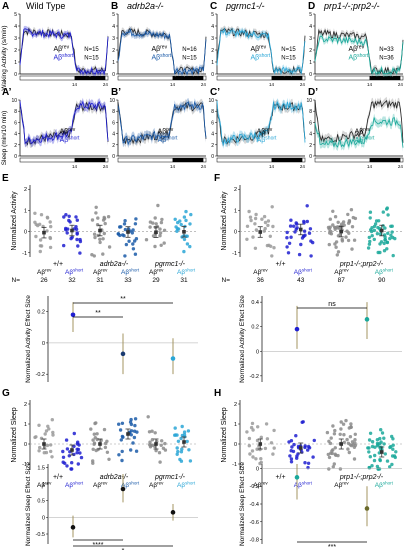  I want to click on tick-label: 6, so click(15, 123).